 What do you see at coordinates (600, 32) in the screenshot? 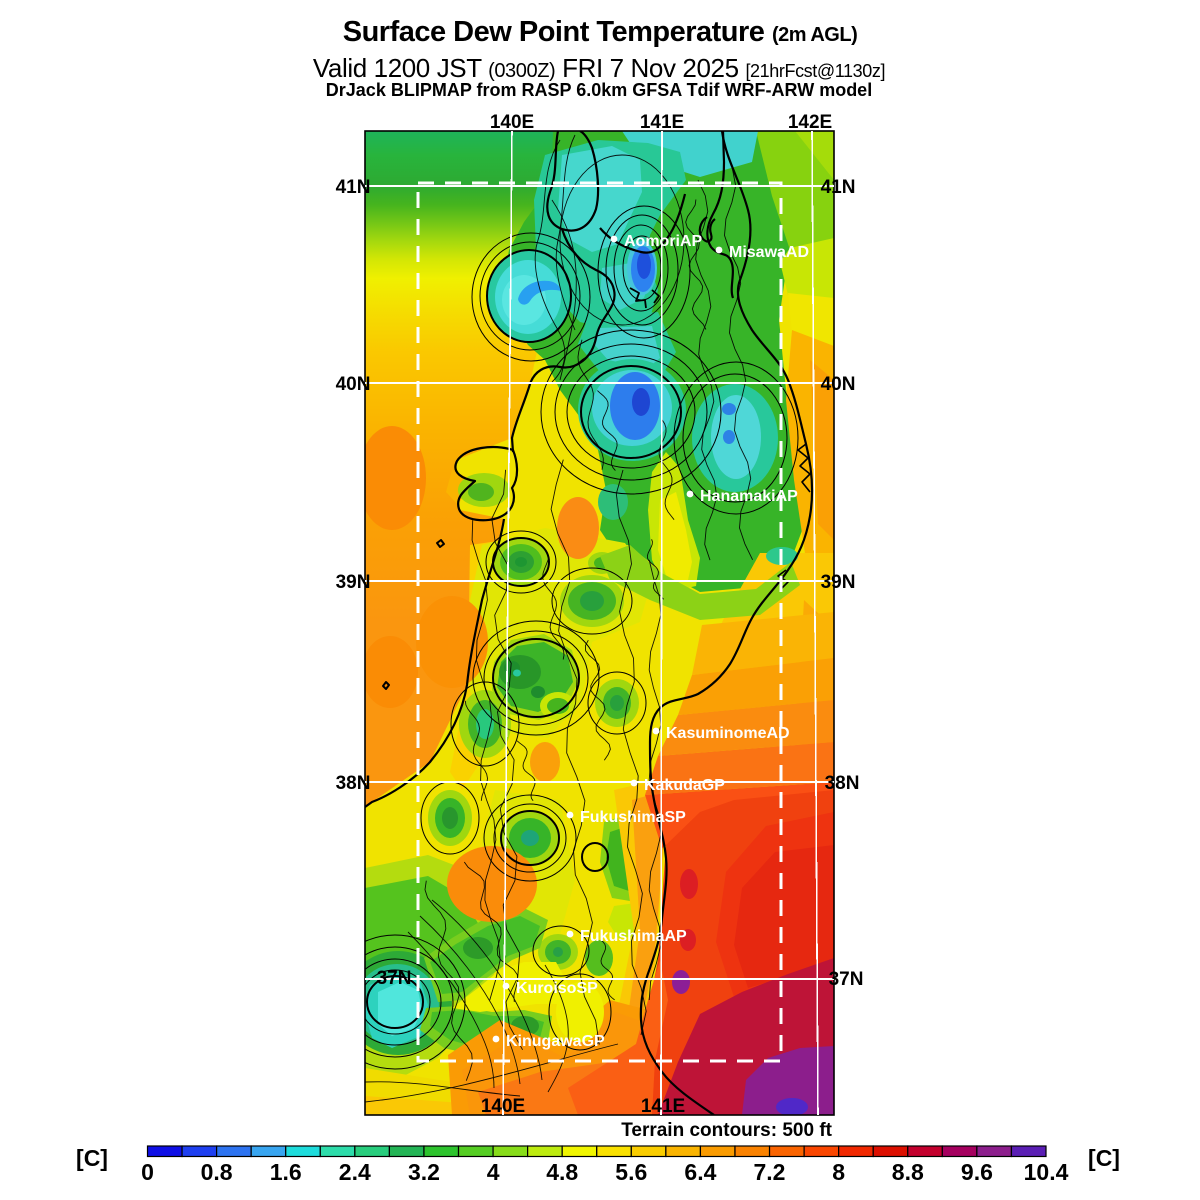
I see `svg-text:Surface Dew Point Temperature: Surface Dew Point Temperature (2m AGL)` at bounding box center [600, 32].